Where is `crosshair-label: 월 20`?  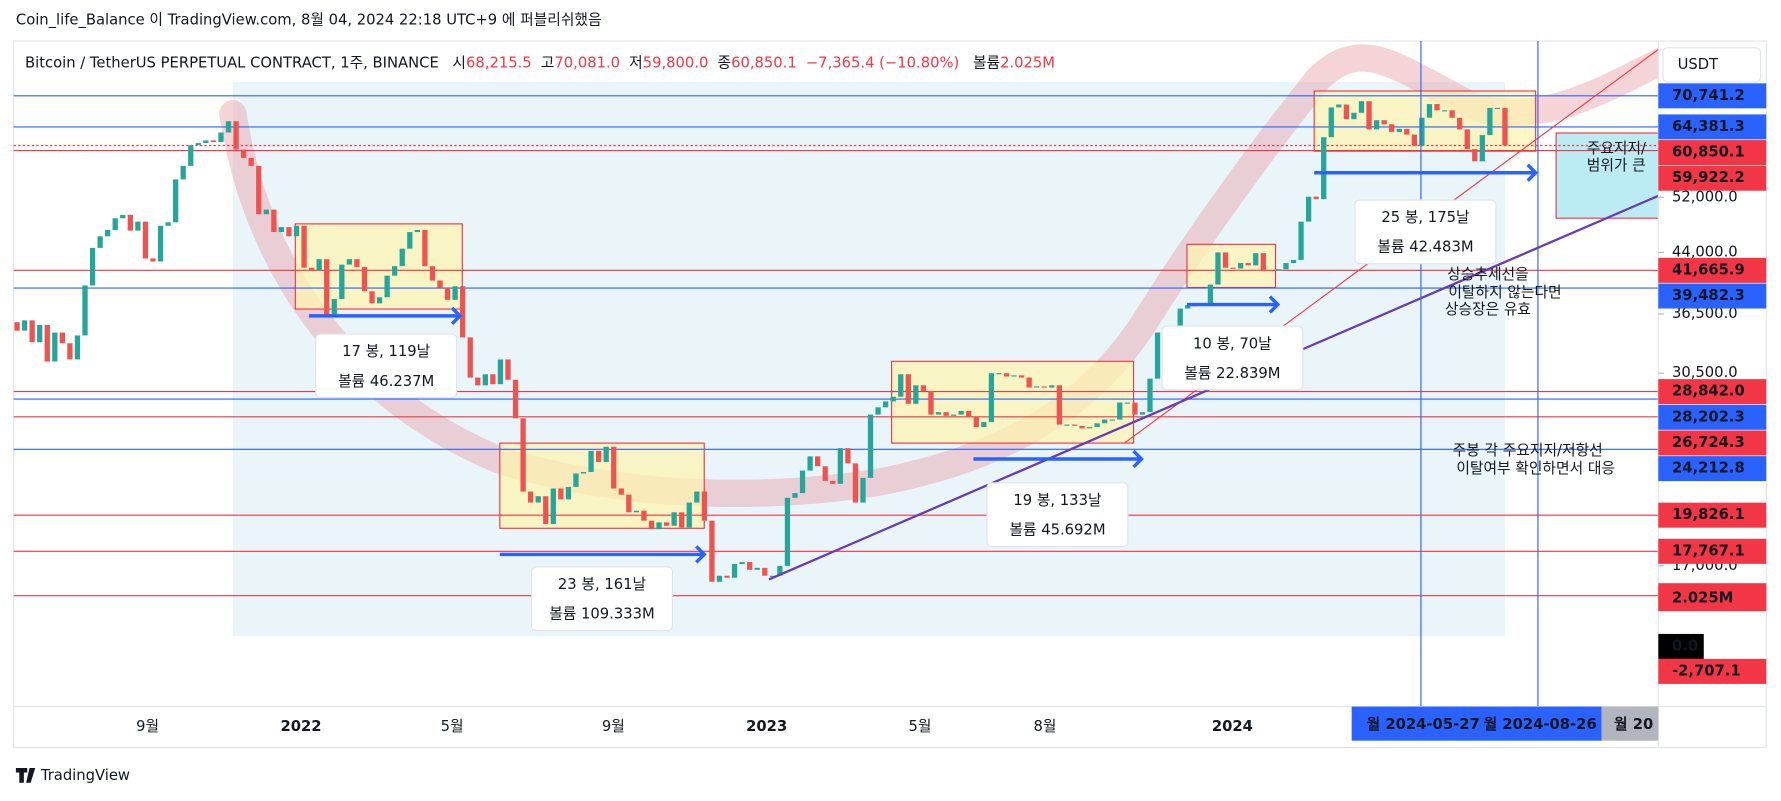 crosshair-label: 월 20 is located at coordinates (1633, 724).